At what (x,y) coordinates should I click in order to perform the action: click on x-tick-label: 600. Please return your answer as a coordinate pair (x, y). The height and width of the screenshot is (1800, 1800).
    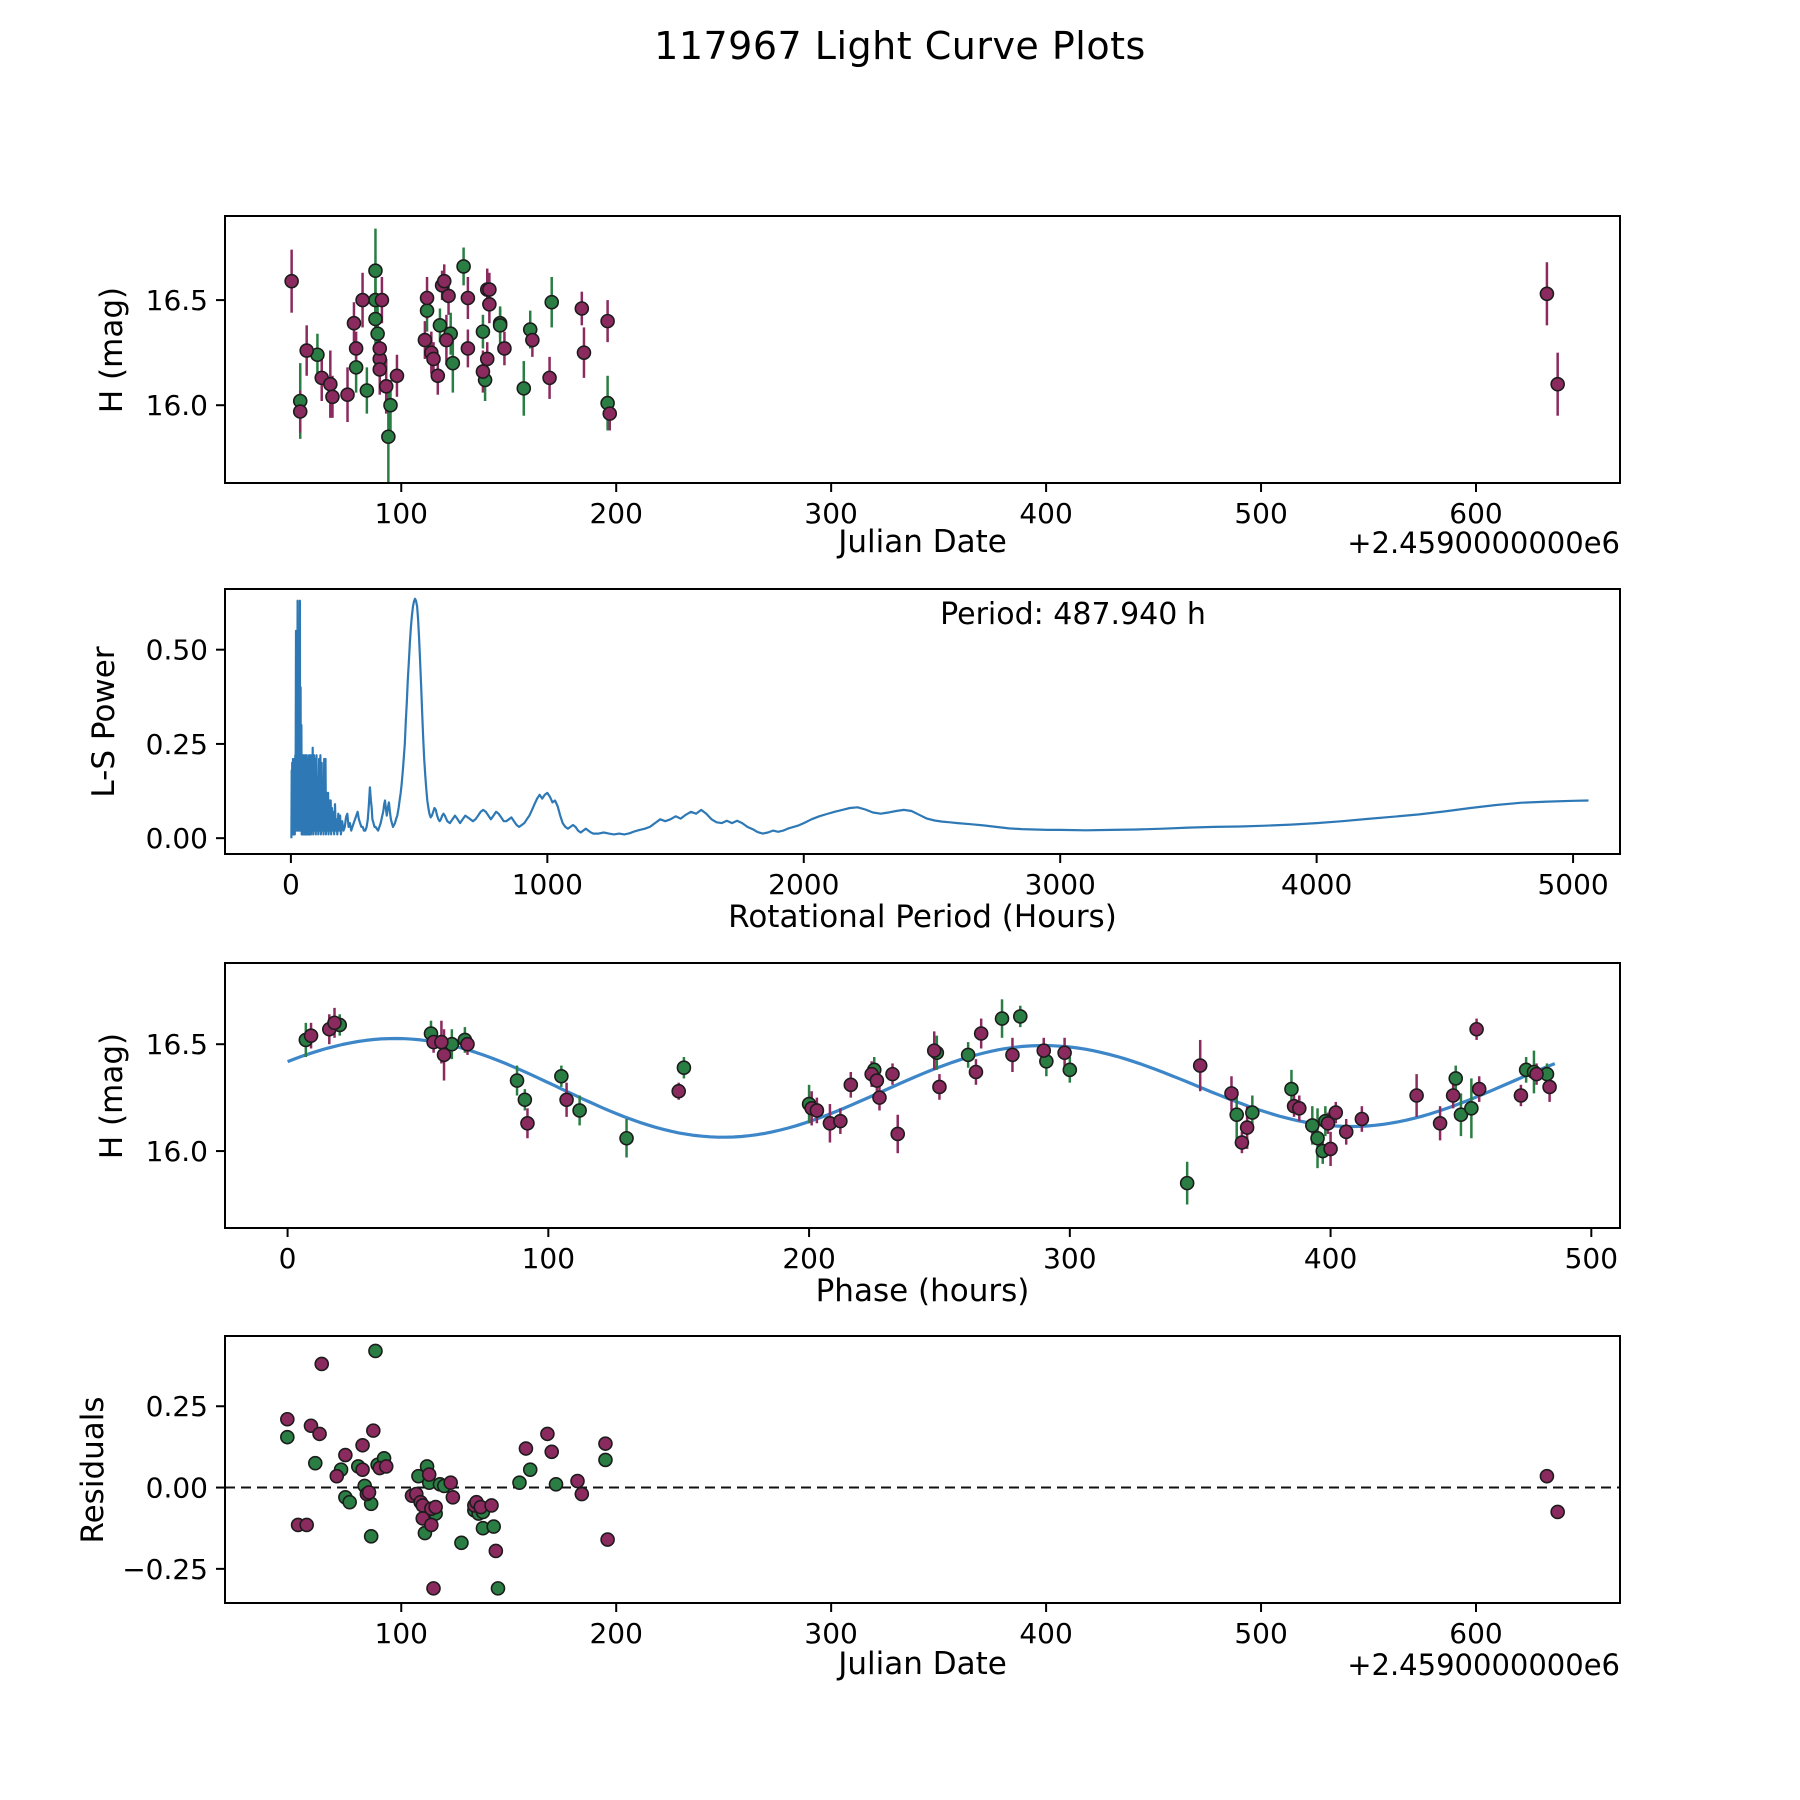
    Looking at the image, I should click on (1475, 513).